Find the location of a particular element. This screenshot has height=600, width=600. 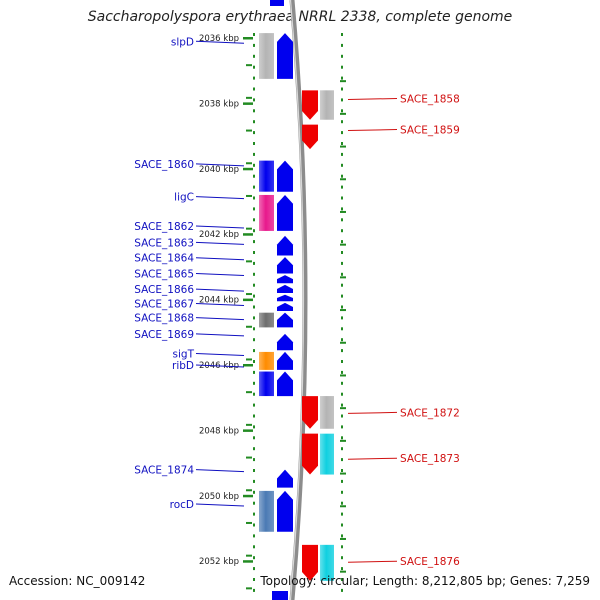

gene-label: SACE_1874 is located at coordinates (164, 471).